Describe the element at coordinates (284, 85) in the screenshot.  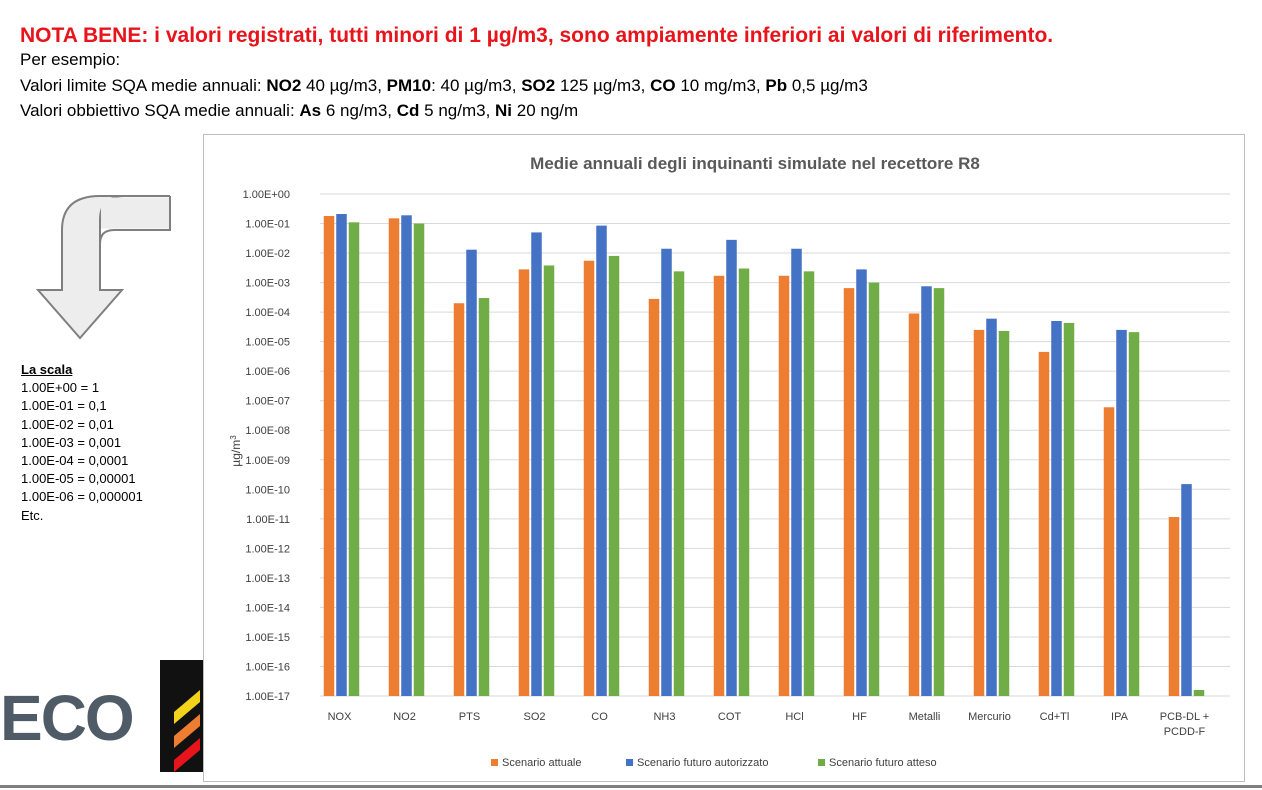
I see `limit-pollutant-name: NO2` at that location.